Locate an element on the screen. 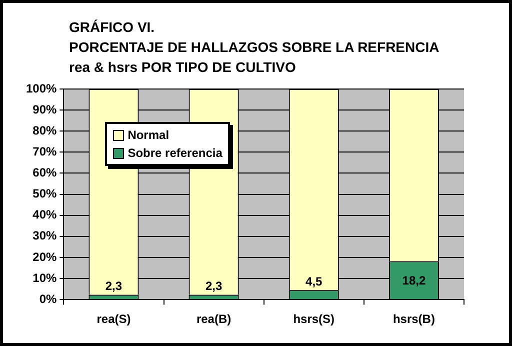 The width and height of the screenshot is (512, 346). x-tick-label: rea(B) is located at coordinates (214, 319).